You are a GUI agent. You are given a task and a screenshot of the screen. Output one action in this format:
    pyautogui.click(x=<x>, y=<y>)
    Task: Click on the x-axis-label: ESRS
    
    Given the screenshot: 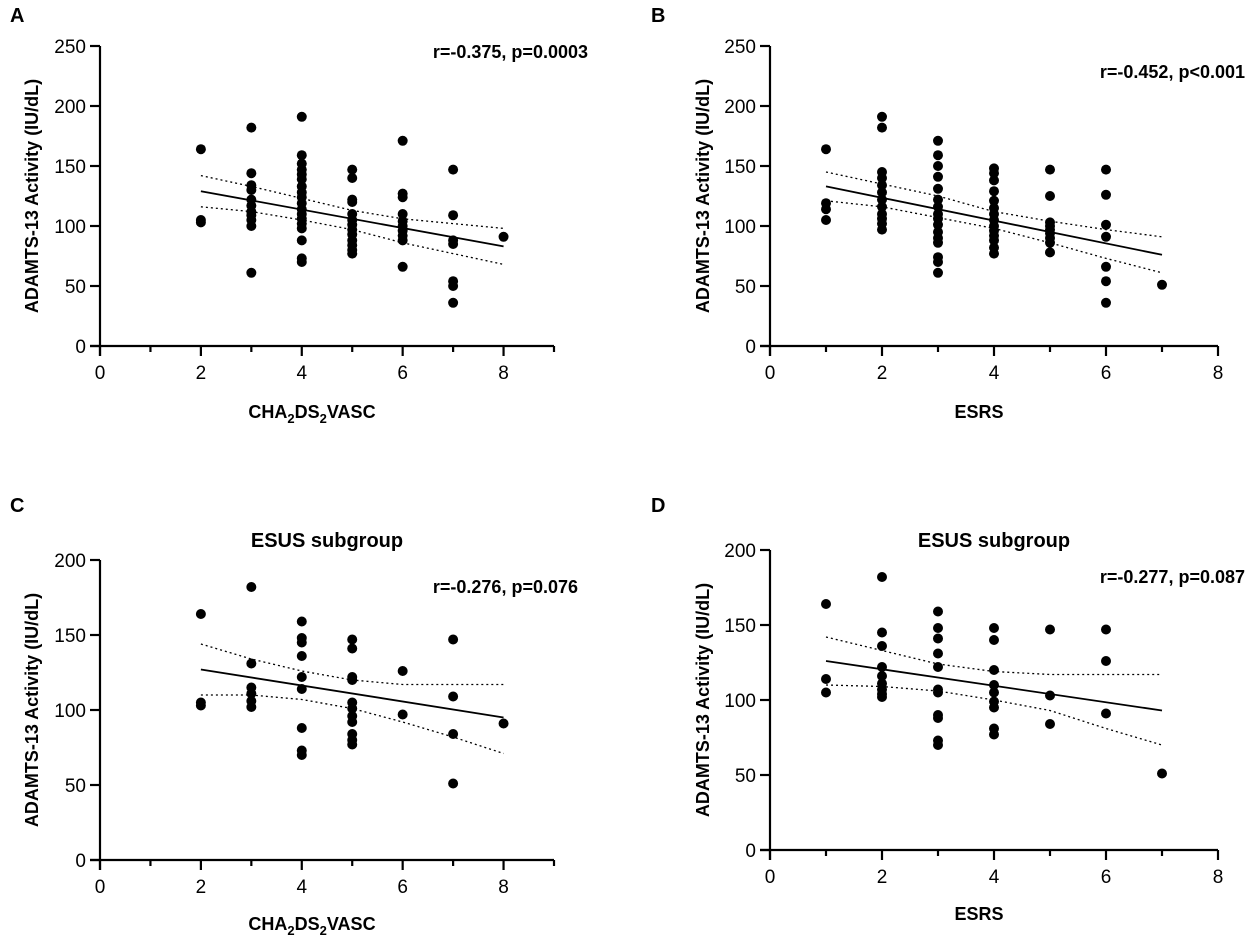 What is the action you would take?
    pyautogui.click(x=978, y=412)
    